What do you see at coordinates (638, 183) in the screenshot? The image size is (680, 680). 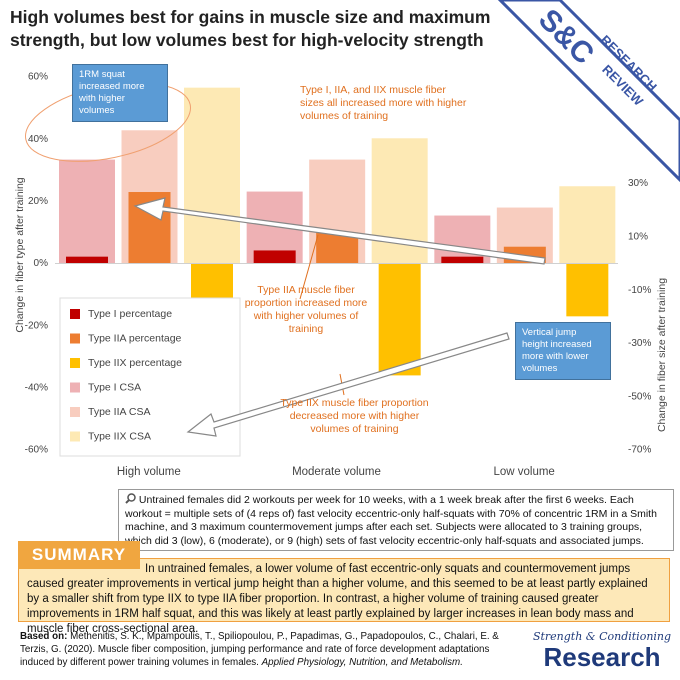 I see `y2-tick-label: 30%` at bounding box center [638, 183].